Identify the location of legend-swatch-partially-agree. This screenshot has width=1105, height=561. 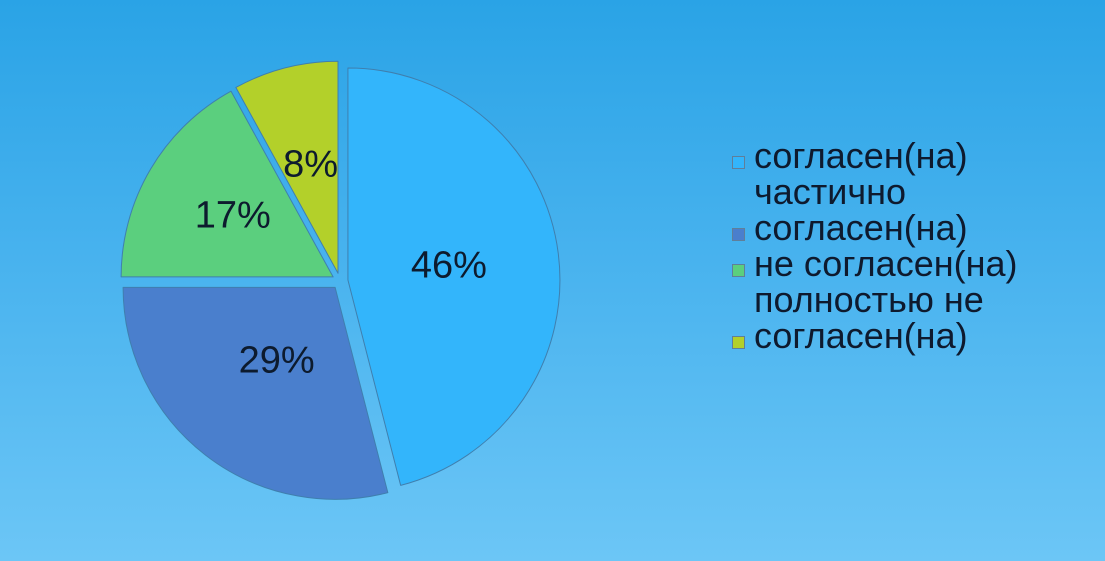
(738, 234).